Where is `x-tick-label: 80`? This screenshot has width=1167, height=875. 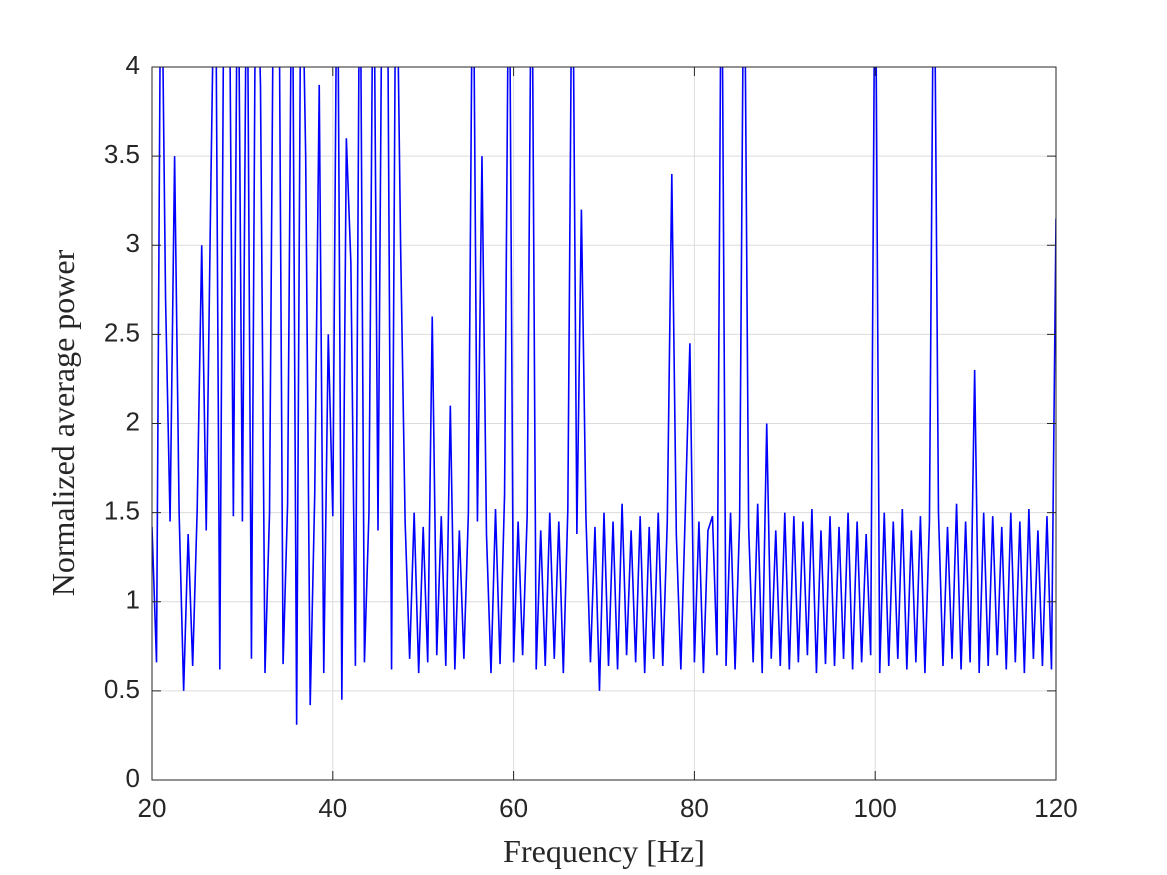 x-tick-label: 80 is located at coordinates (694, 808).